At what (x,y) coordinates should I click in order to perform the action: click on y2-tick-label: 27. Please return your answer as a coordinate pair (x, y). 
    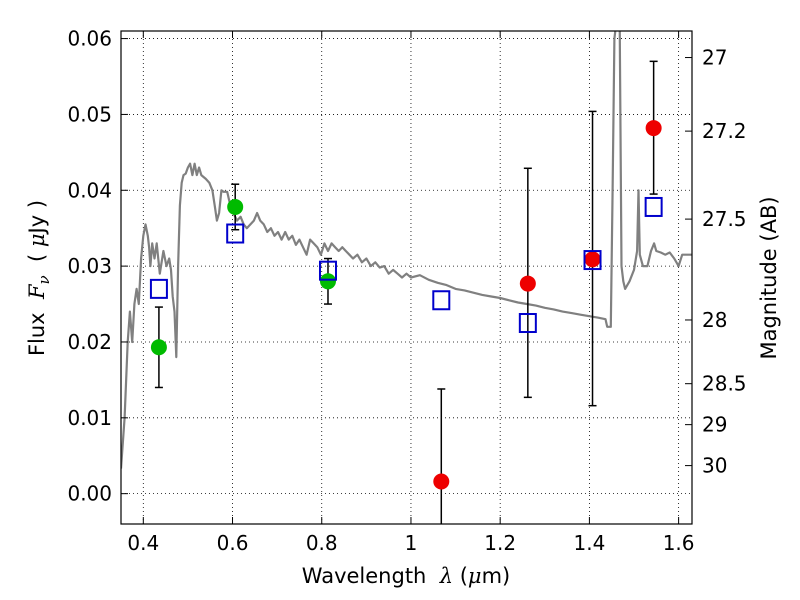
    Looking at the image, I should click on (714, 58).